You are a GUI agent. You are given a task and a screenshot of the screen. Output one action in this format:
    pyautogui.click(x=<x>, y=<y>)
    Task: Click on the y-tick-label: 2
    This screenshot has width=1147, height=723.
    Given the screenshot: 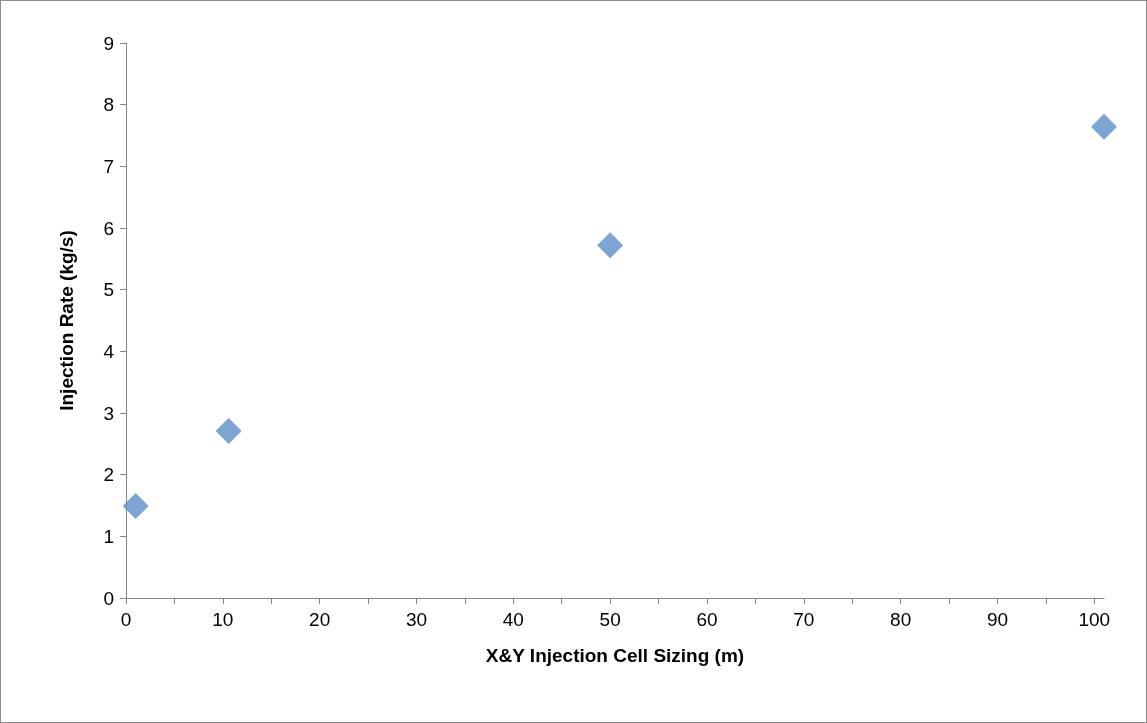 What is the action you would take?
    pyautogui.click(x=108, y=475)
    